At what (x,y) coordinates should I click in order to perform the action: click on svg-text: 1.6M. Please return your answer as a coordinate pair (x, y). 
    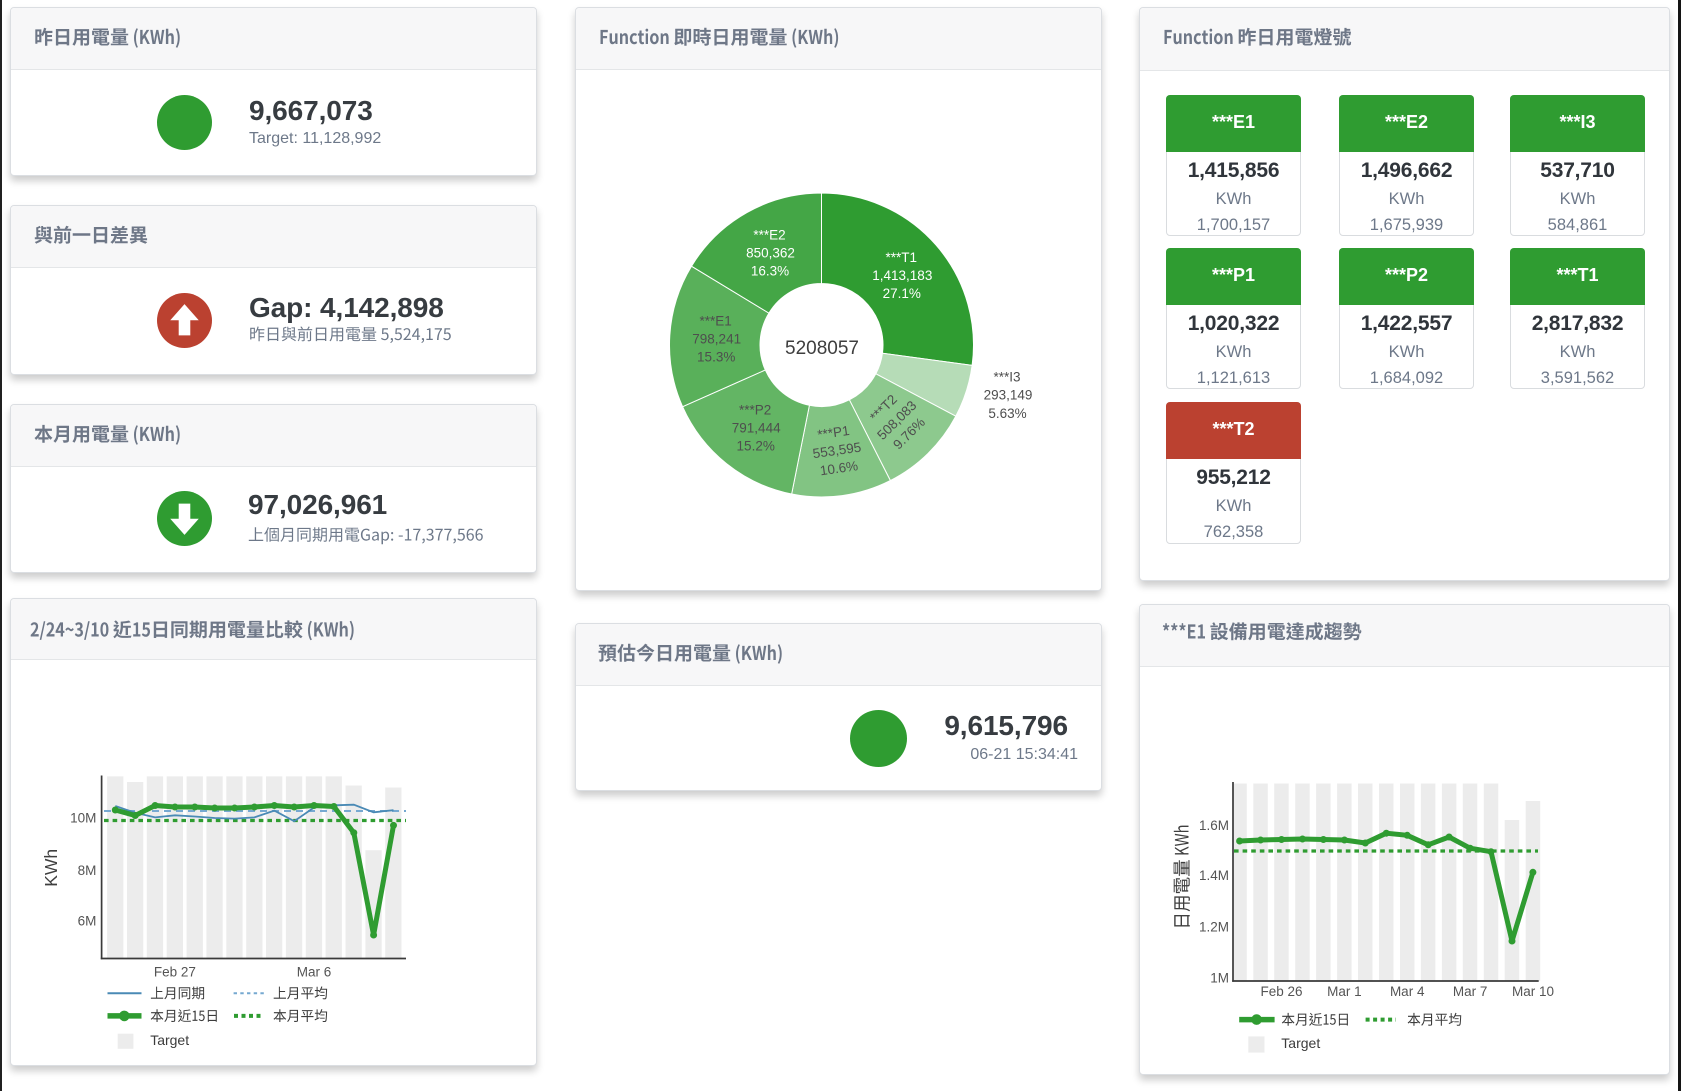
    Looking at the image, I should click on (1214, 825).